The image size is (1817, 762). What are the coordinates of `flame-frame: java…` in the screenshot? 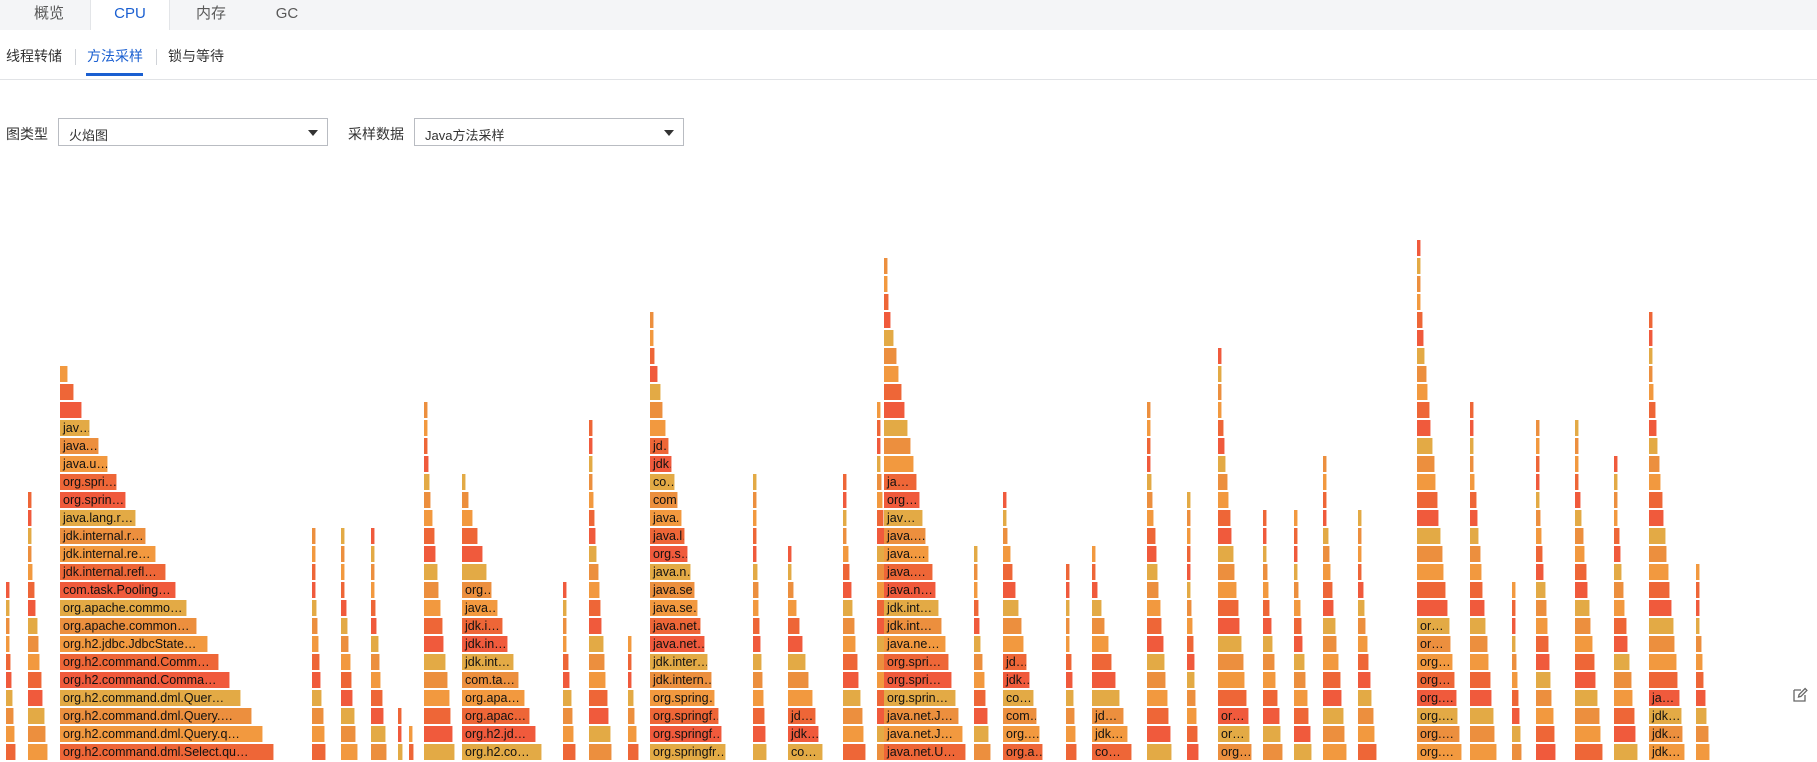 It's located at (480, 608).